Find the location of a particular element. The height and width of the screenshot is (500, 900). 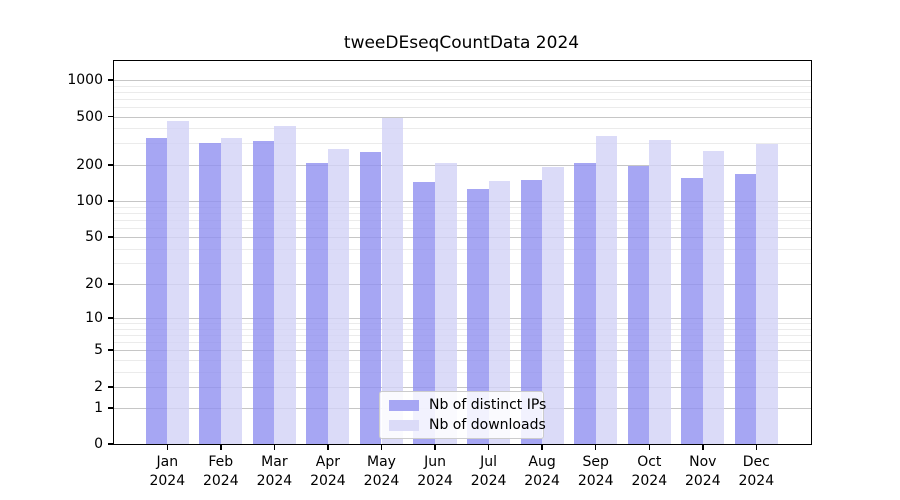

bar-nb-of-downloads-nov is located at coordinates (713, 297).